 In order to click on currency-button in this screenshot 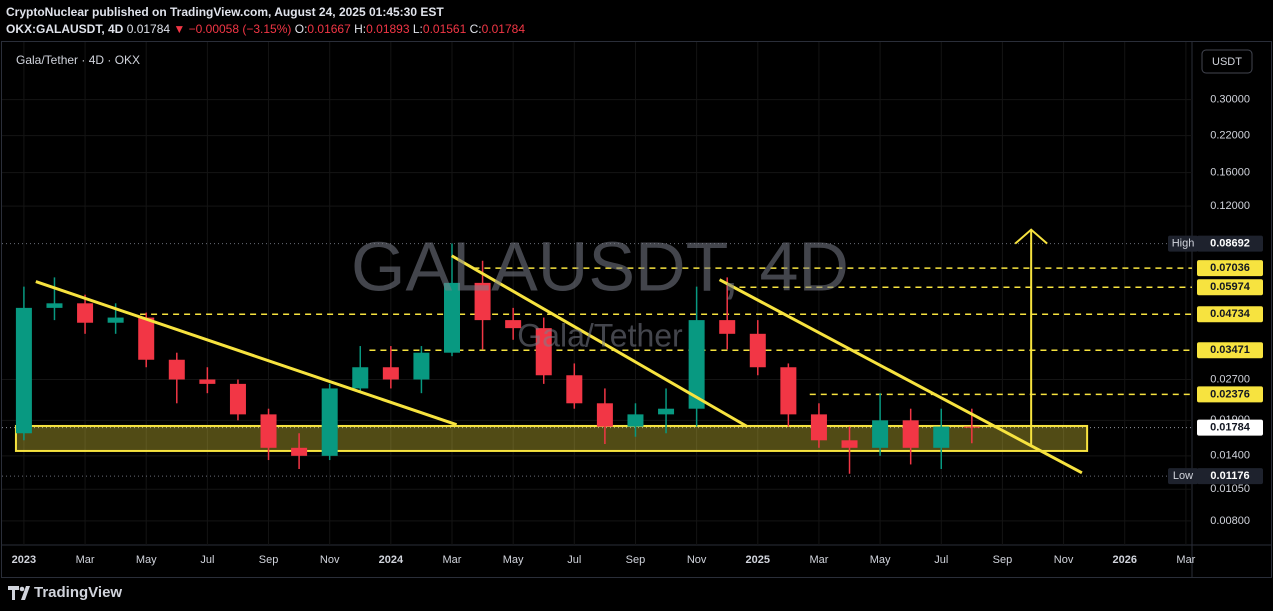, I will do `click(1227, 61)`.